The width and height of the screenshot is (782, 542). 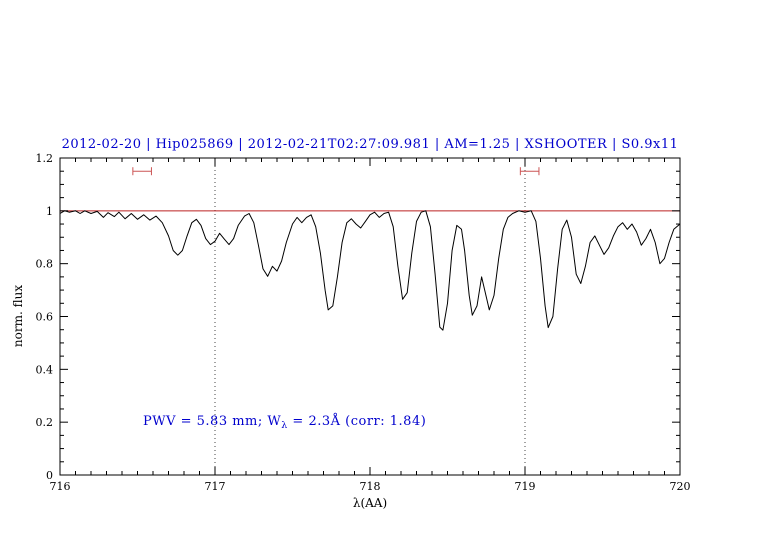 What do you see at coordinates (49, 211) in the screenshot?
I see `y-tick-label: 1` at bounding box center [49, 211].